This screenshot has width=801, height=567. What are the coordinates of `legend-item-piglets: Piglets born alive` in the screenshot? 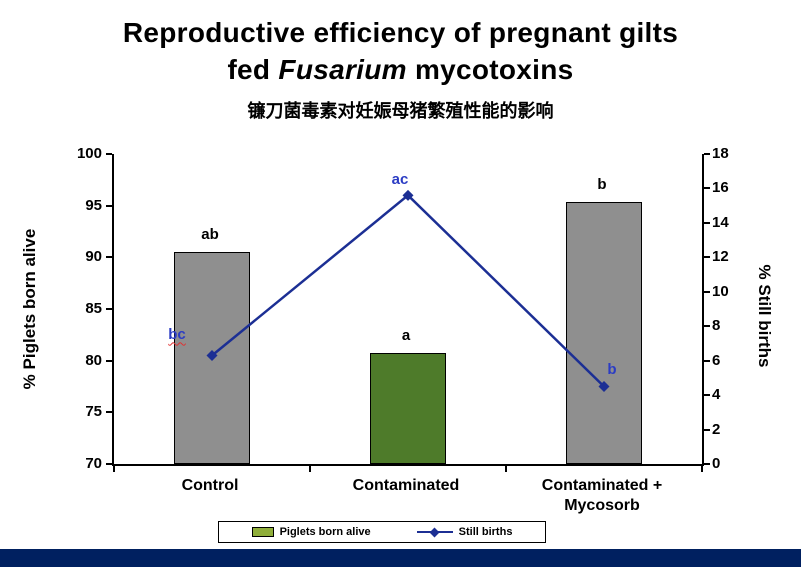 It's located at (311, 532).